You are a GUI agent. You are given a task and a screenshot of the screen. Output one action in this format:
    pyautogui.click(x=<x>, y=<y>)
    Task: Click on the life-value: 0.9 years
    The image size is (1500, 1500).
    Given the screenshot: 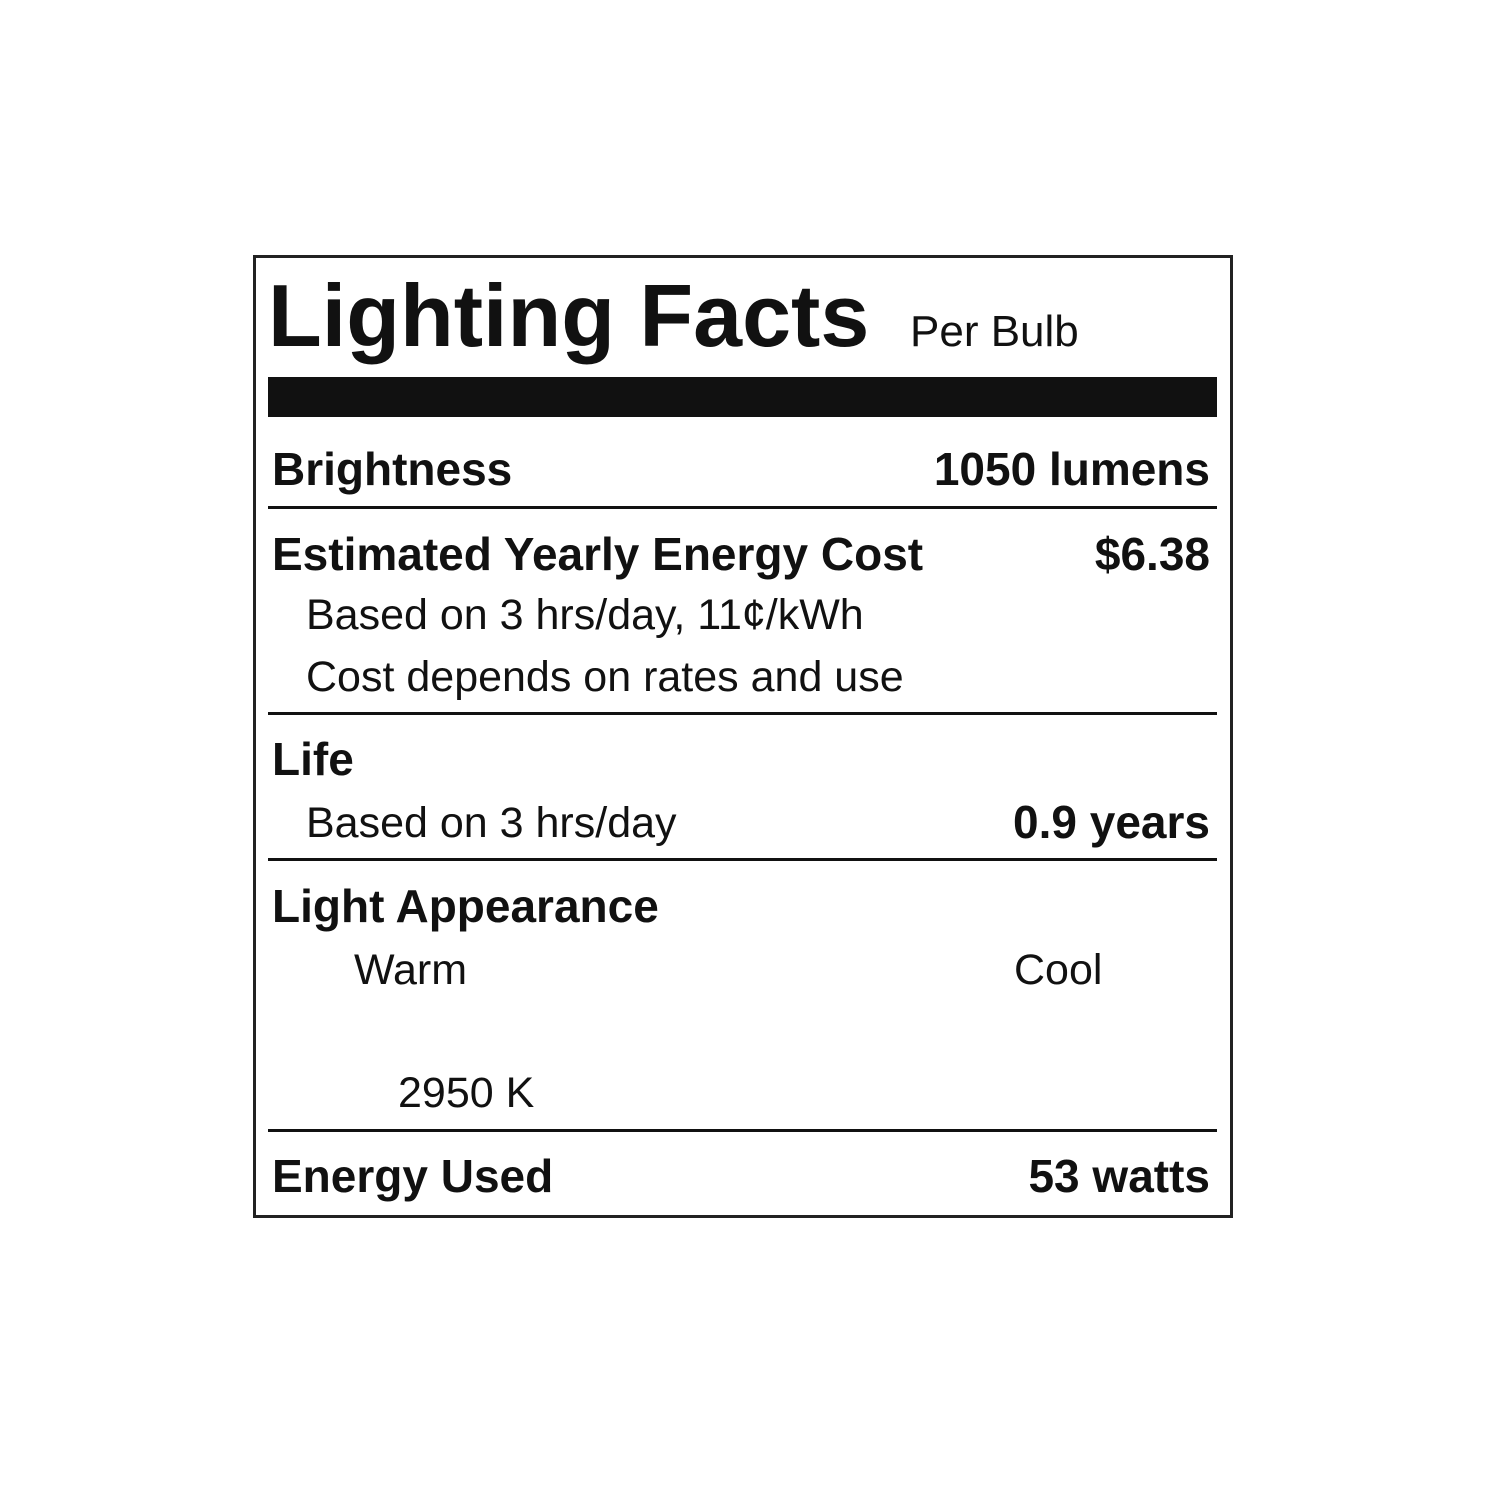 What is the action you would take?
    pyautogui.click(x=1111, y=822)
    